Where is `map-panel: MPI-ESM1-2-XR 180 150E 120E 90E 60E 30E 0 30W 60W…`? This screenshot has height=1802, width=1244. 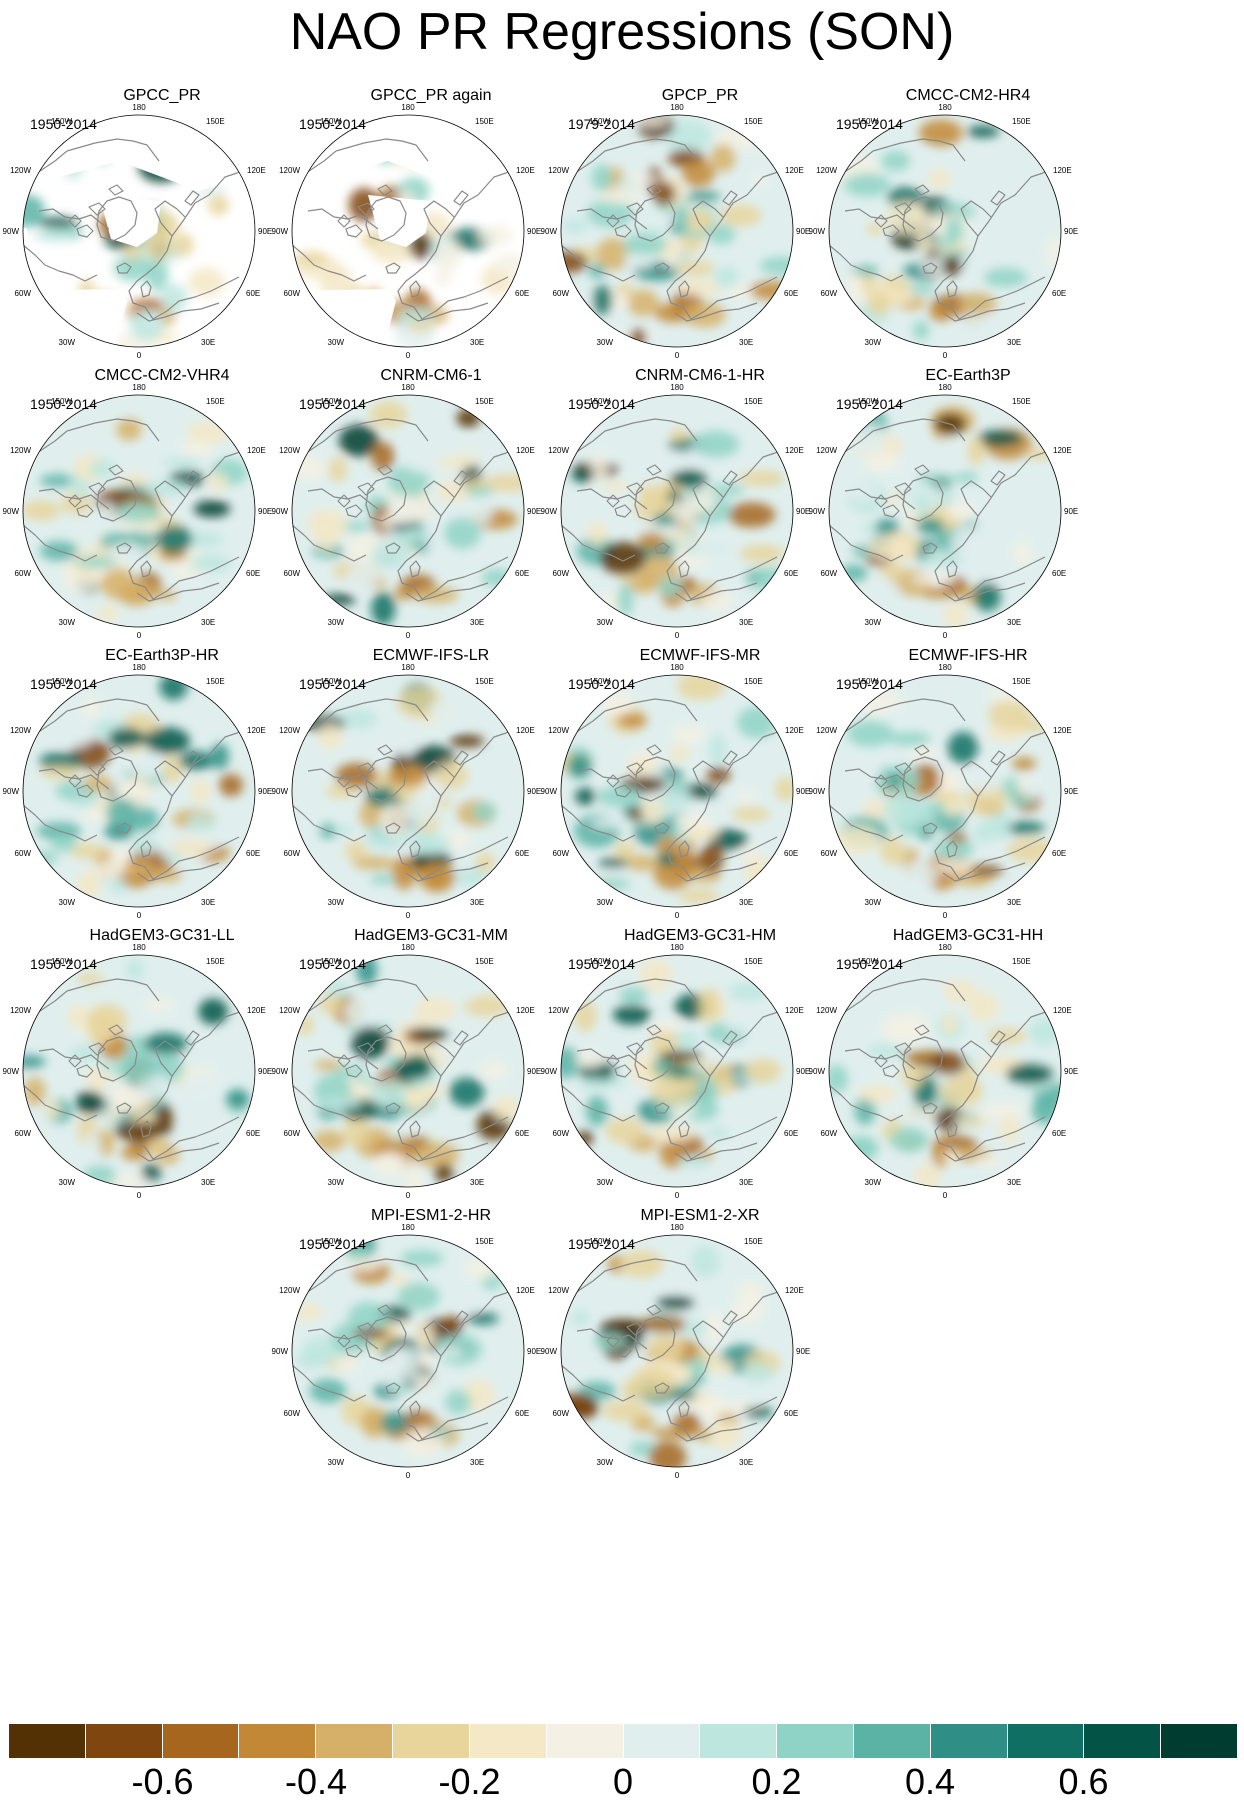
map-panel: MPI-ESM1-2-XR 180 150E 120E 90E 60E 30E 0 30W 60W… is located at coordinates (695, 1366).